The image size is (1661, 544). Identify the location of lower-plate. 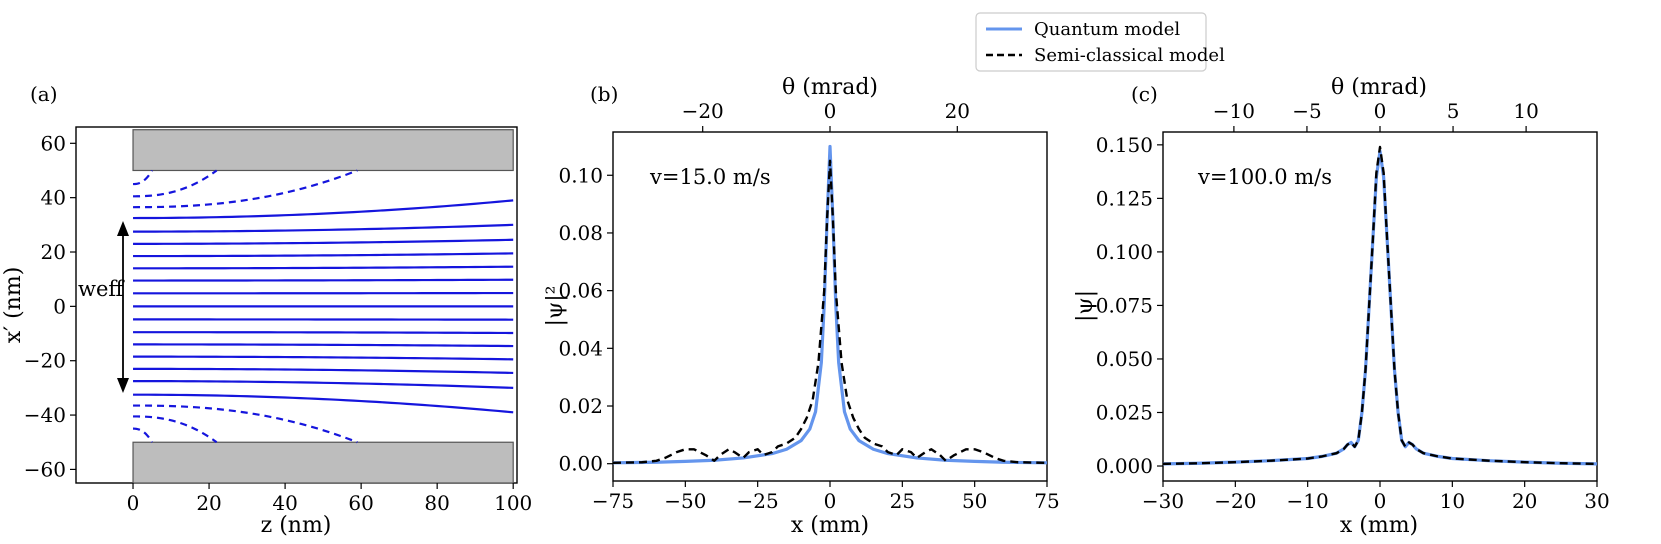
(323, 462).